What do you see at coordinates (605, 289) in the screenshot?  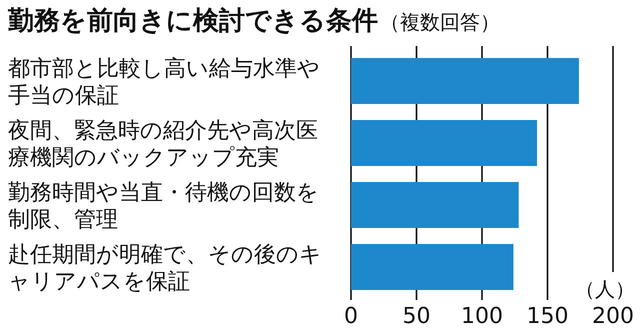 I see `x-axis-title: （人）` at bounding box center [605, 289].